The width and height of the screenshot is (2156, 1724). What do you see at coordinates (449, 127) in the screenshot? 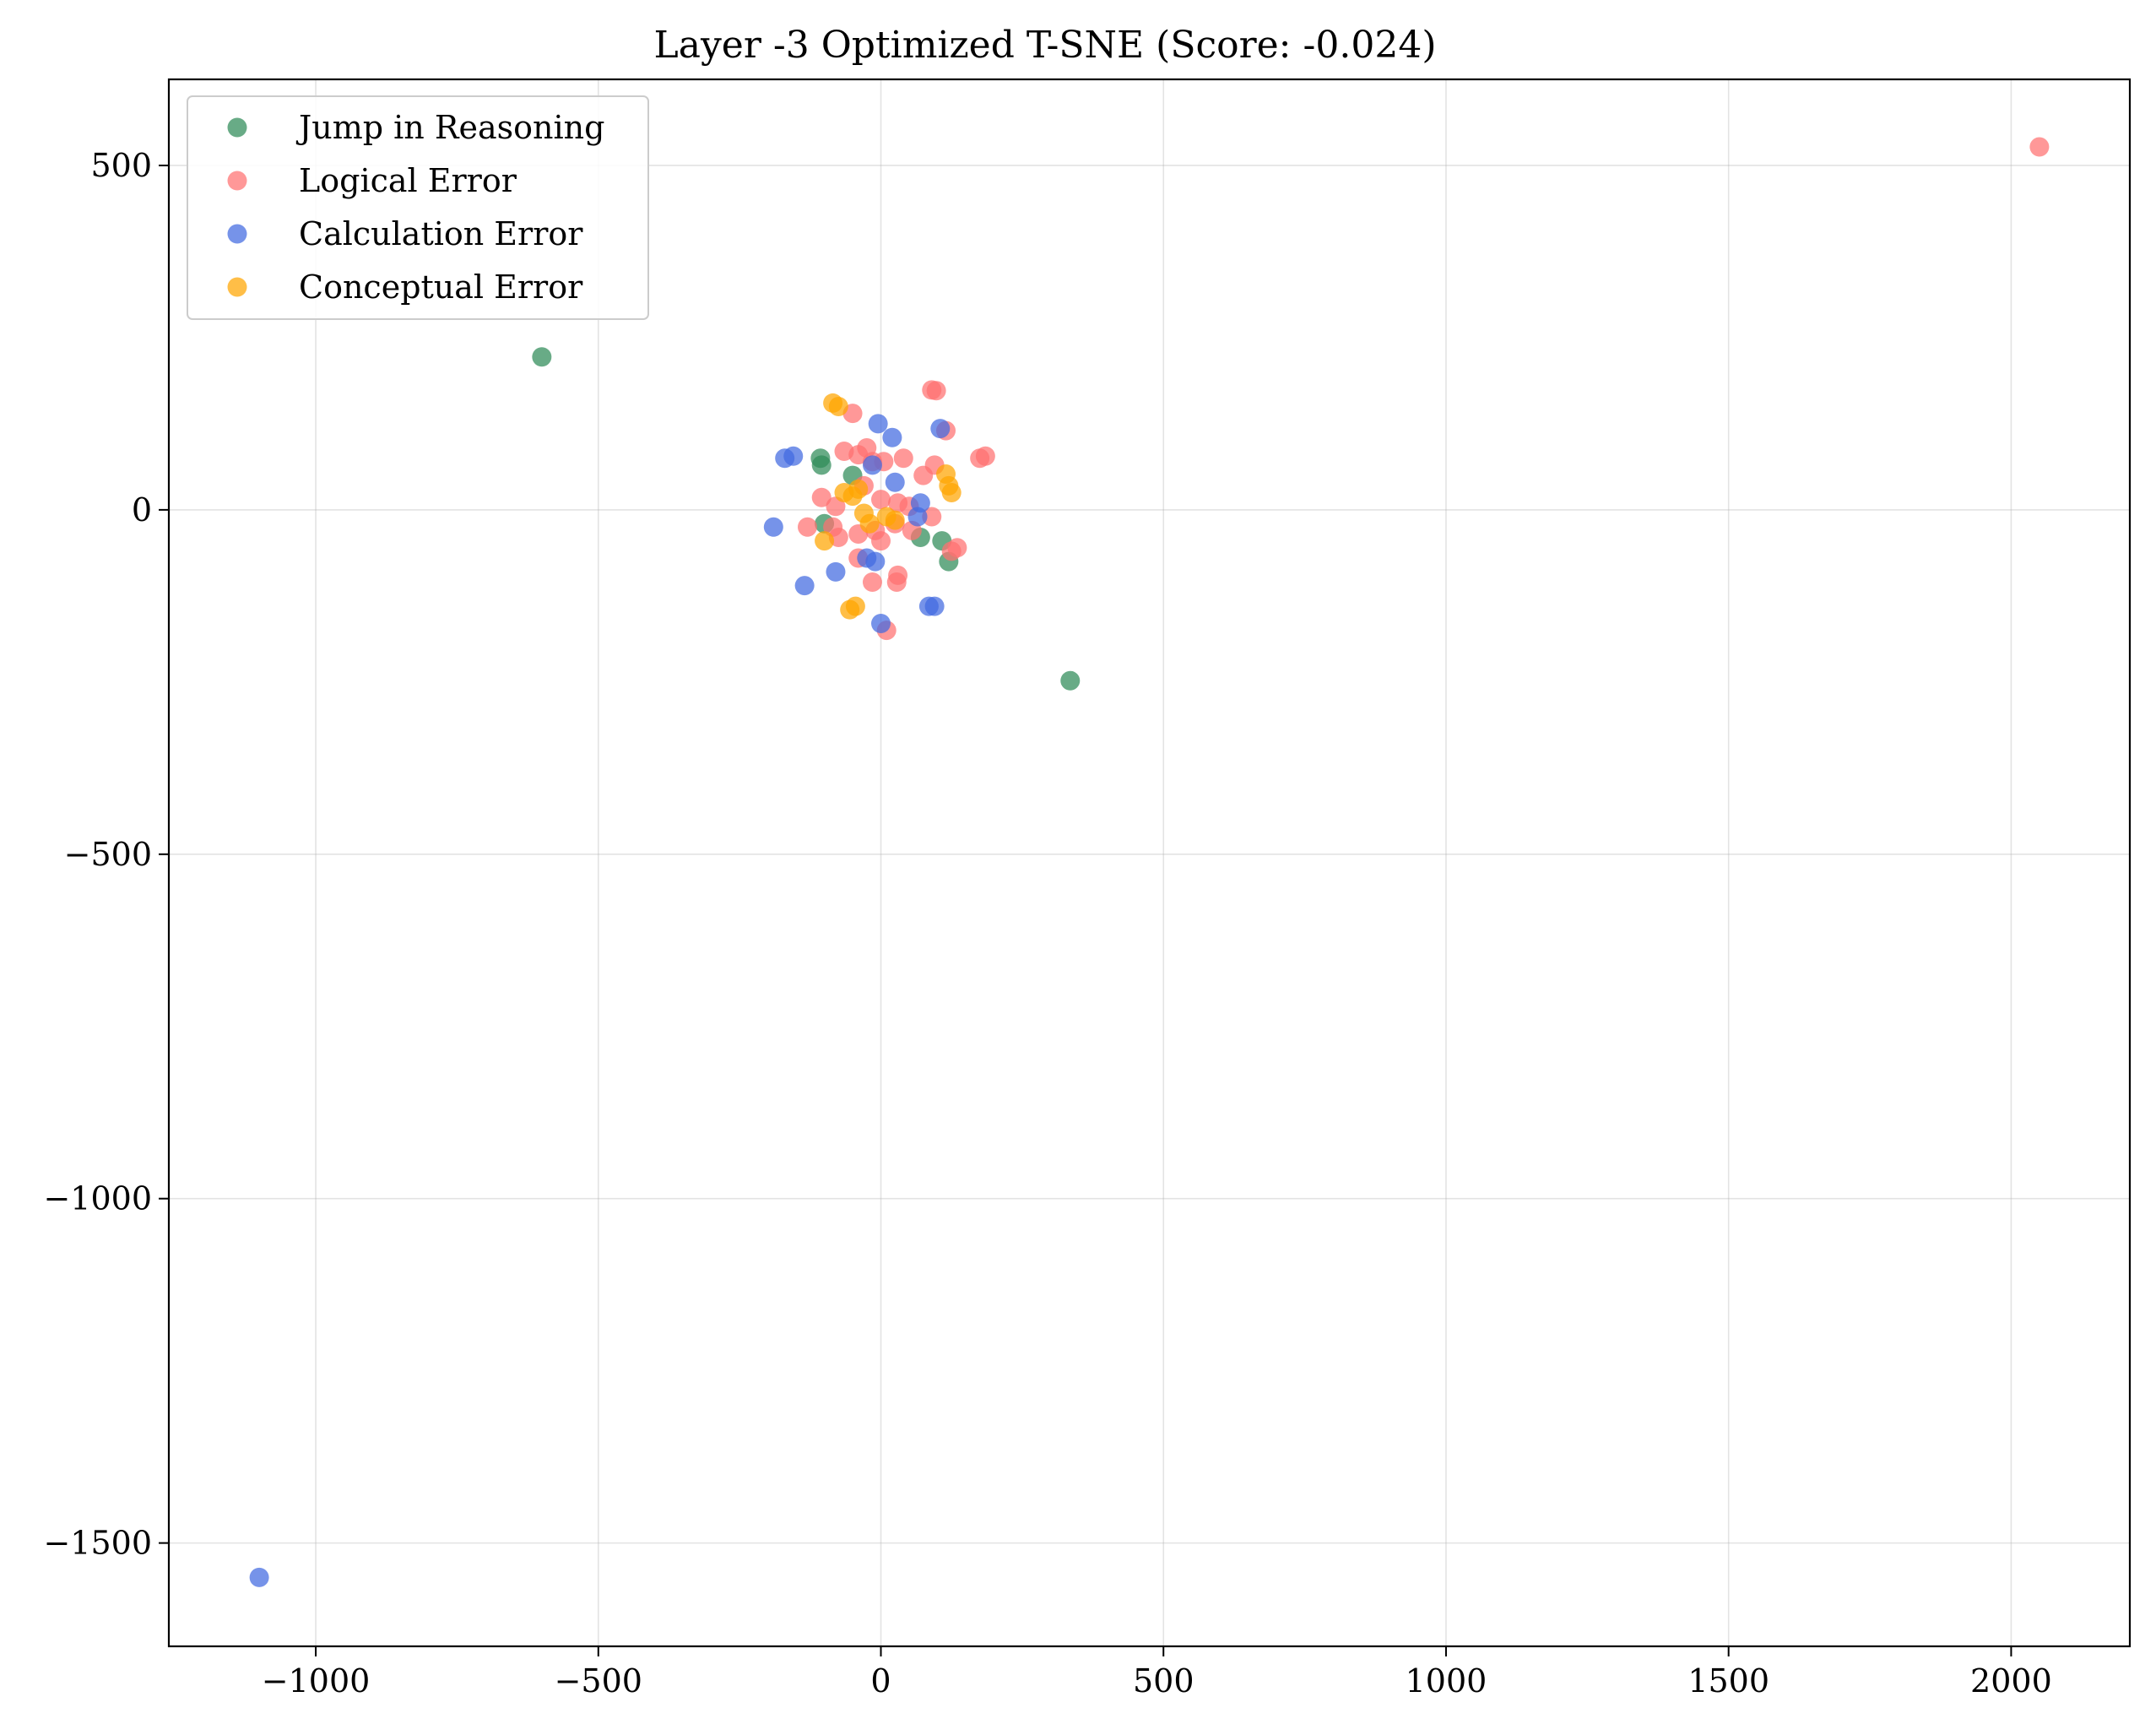
I see `legend-label-jump-in-reasoning: Jump in Reasoning` at bounding box center [449, 127].